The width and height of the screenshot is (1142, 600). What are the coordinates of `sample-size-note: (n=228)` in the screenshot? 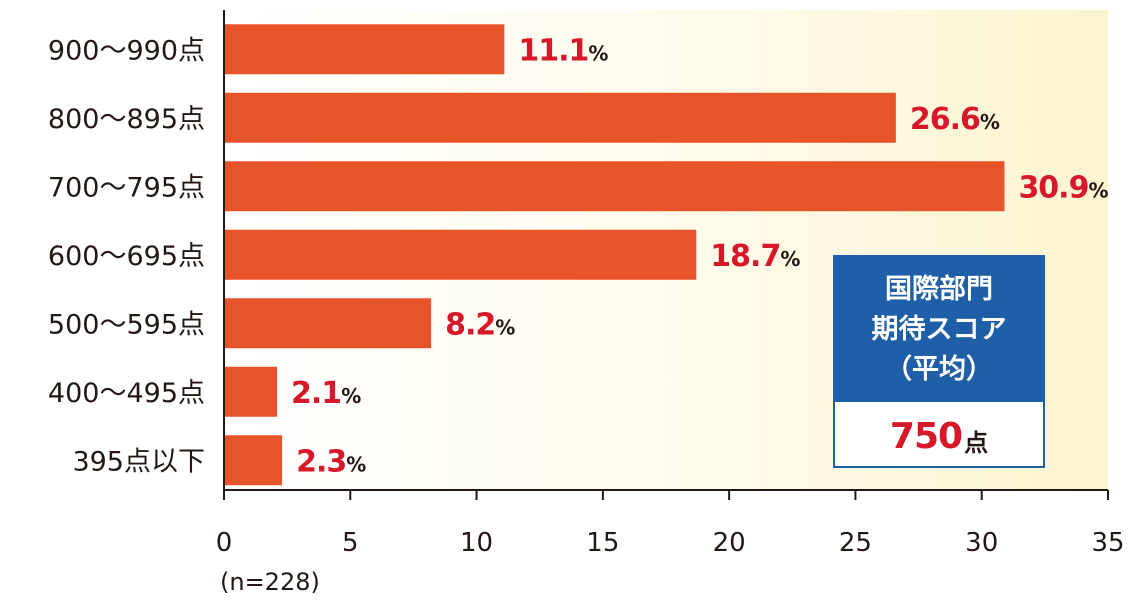 It's located at (270, 582).